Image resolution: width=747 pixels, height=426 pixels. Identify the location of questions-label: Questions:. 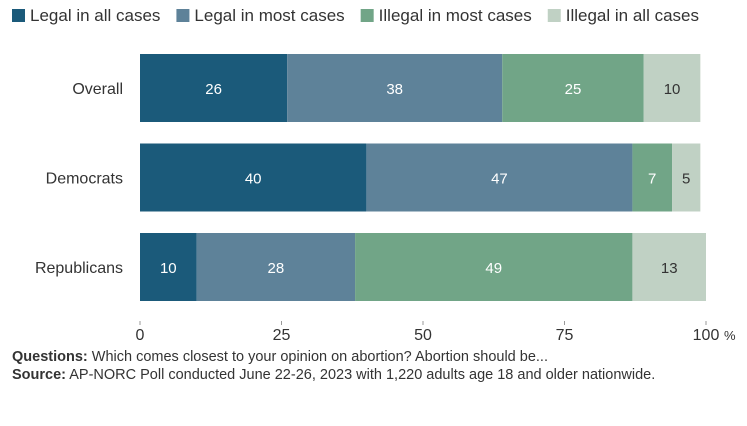
(50, 357).